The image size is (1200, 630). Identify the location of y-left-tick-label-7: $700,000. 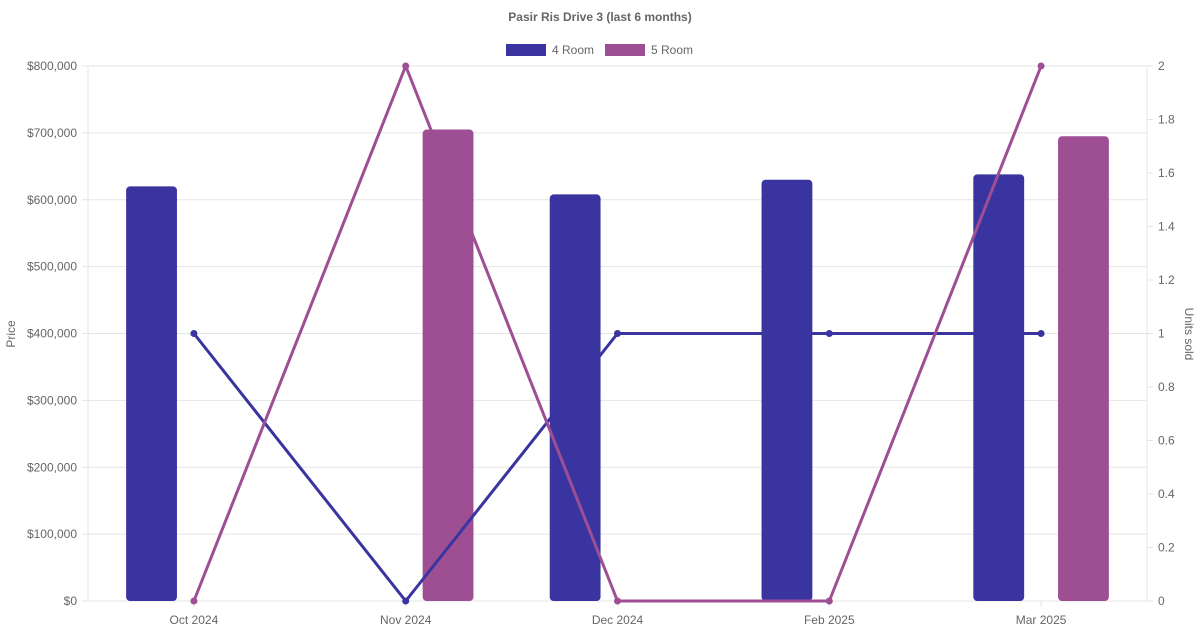
(52, 133).